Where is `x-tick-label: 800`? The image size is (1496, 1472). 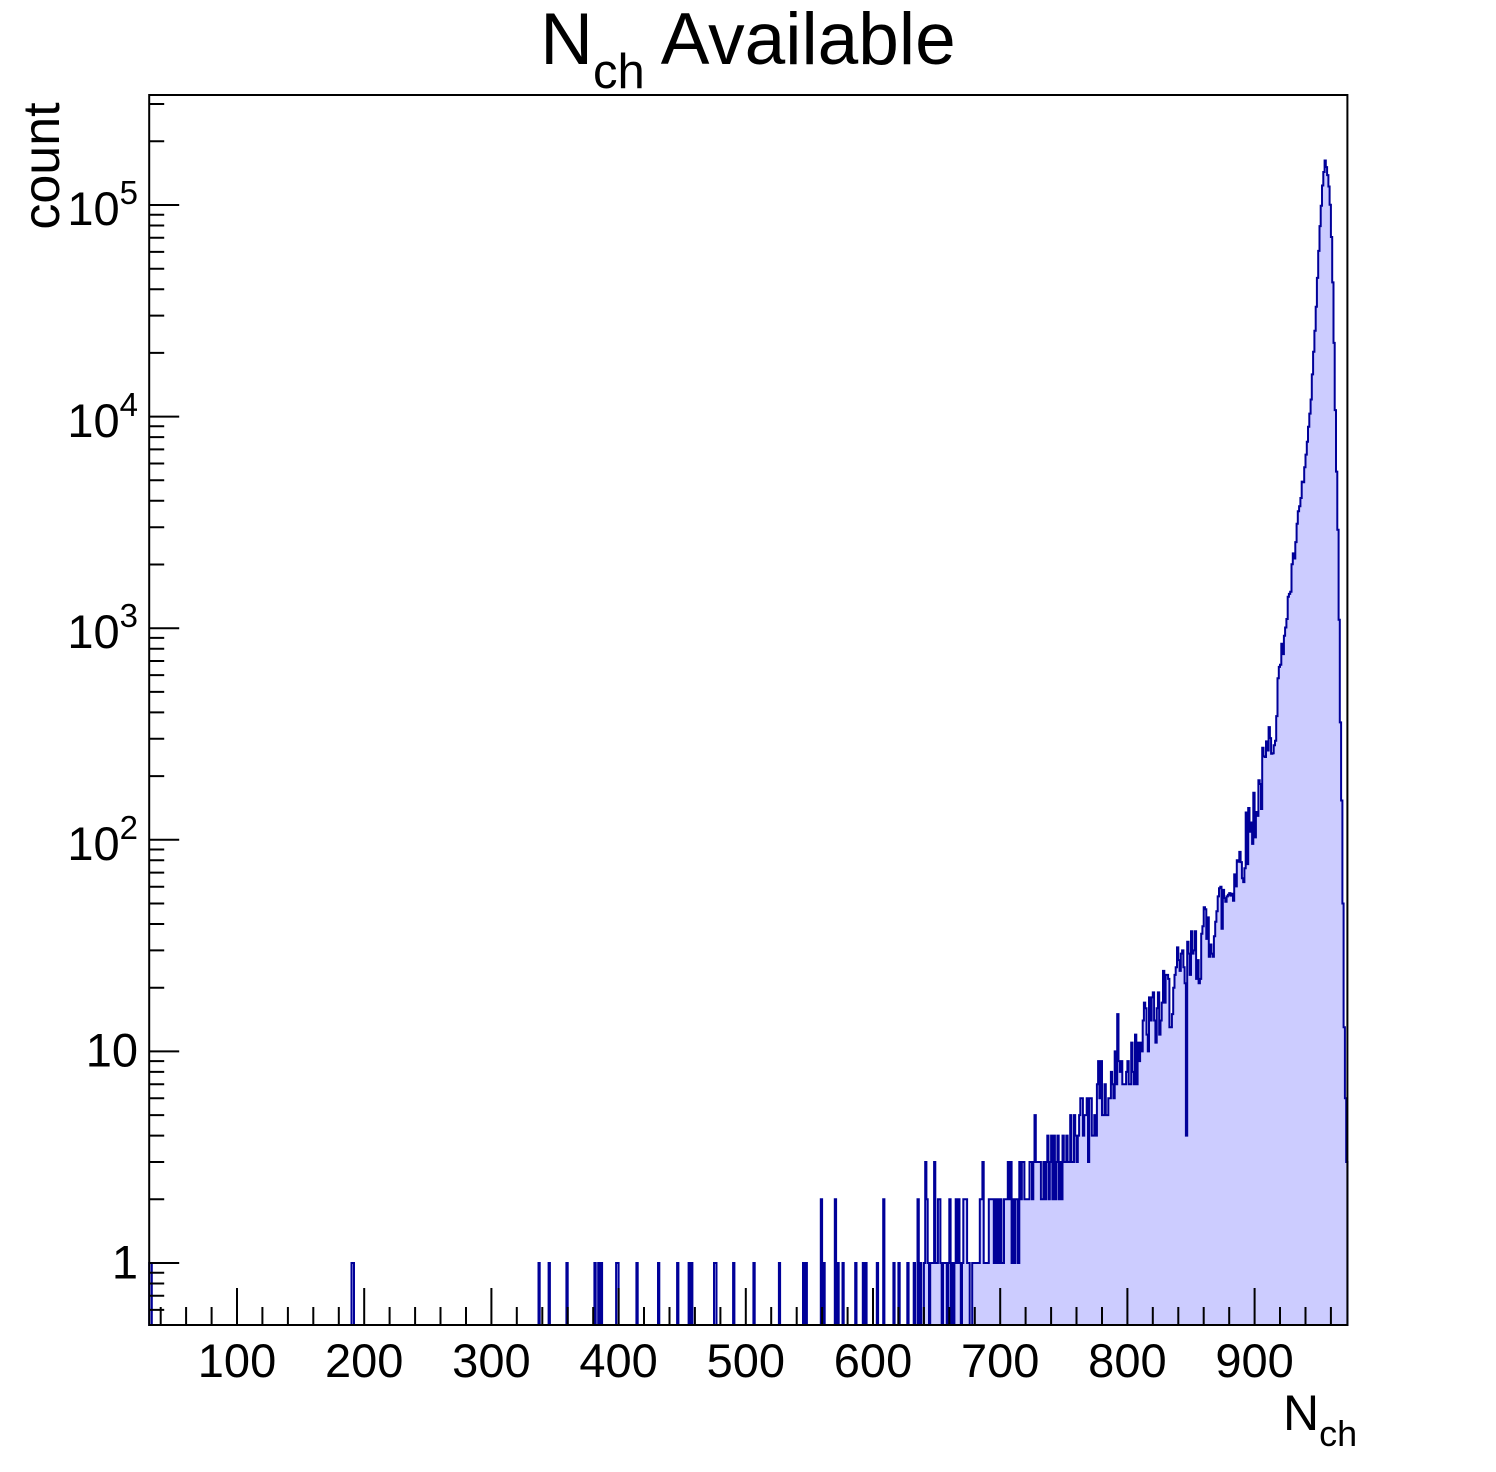 x-tick-label: 800 is located at coordinates (1127, 1360).